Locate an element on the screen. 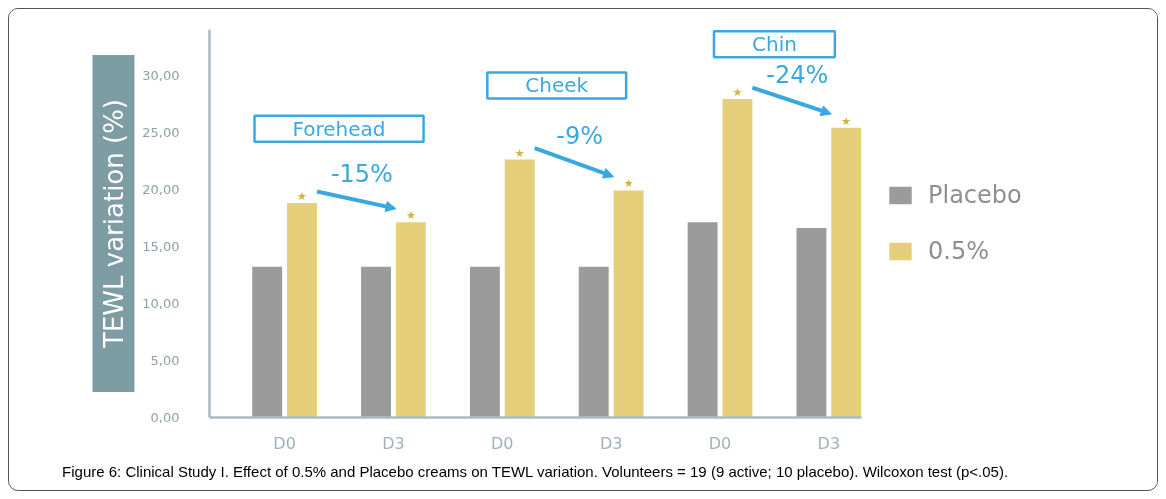  y-tick-label: 0,00 is located at coordinates (165, 417).